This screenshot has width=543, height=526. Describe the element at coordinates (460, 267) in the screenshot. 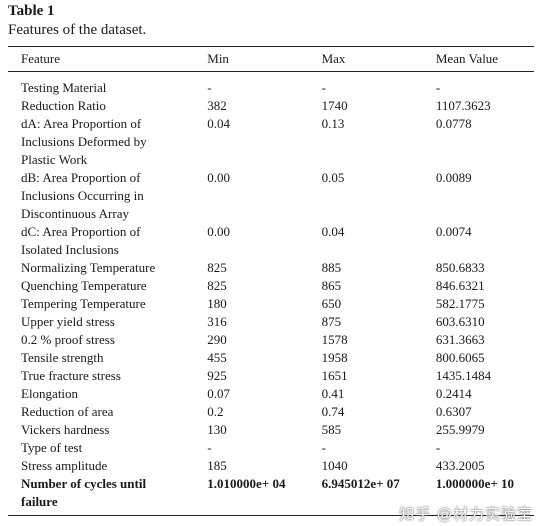

I see `cell-mean: 850.6833` at that location.